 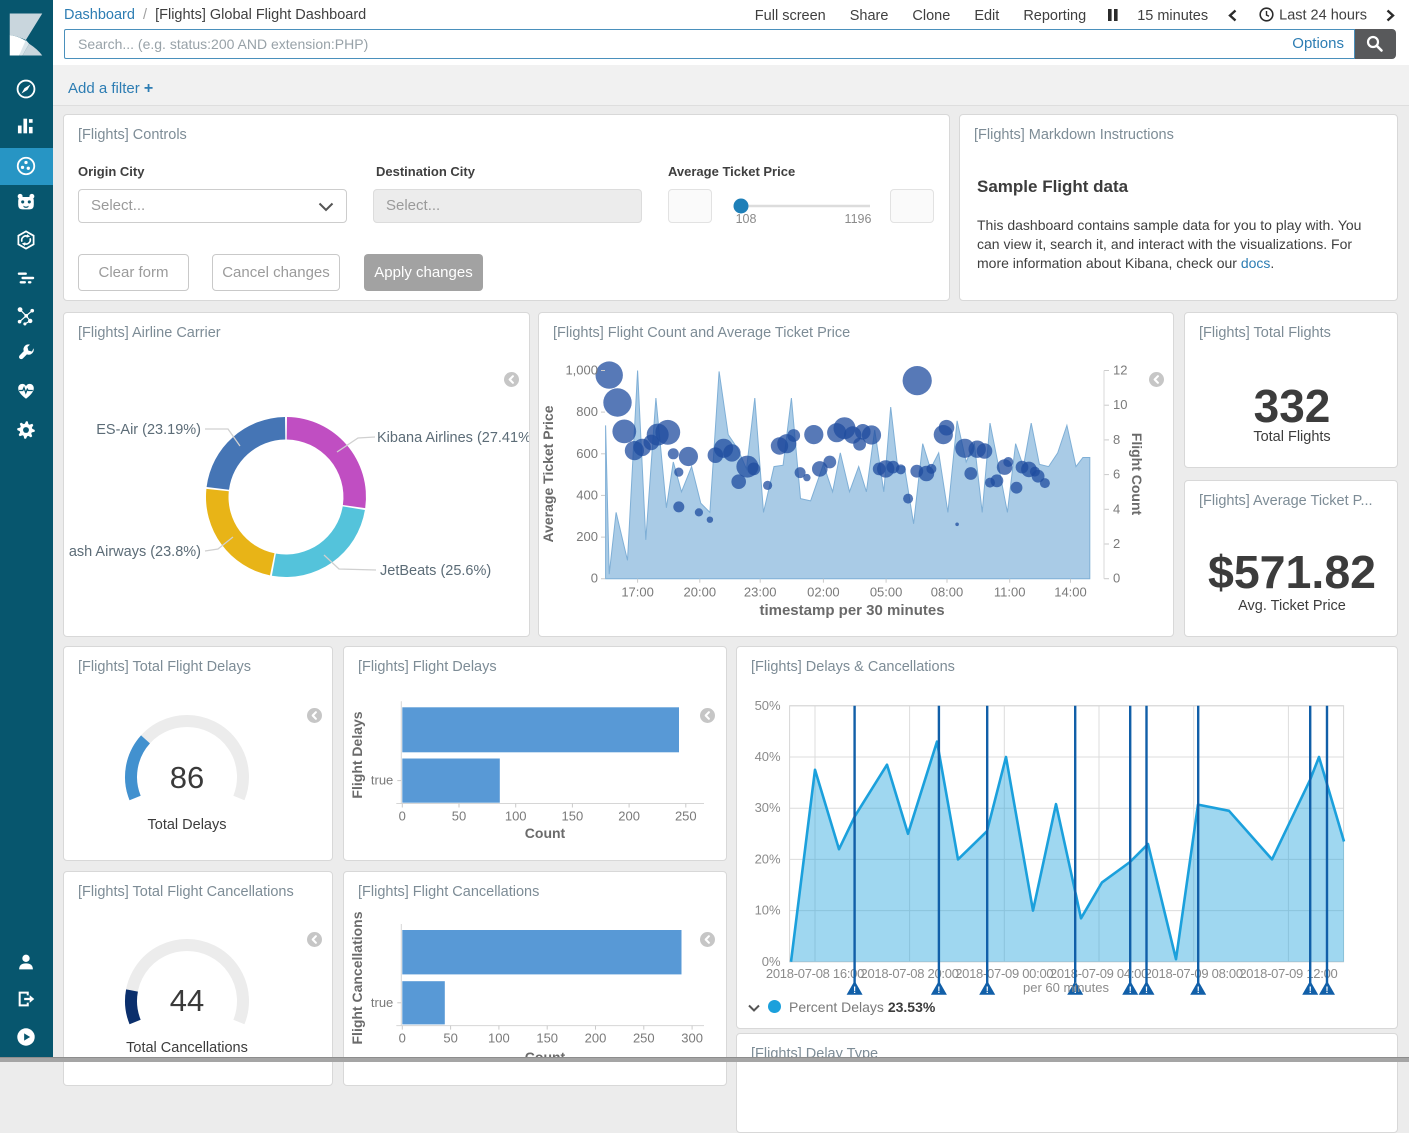 What do you see at coordinates (548, 473) in the screenshot?
I see `svg-text: Average Ticket Price` at bounding box center [548, 473].